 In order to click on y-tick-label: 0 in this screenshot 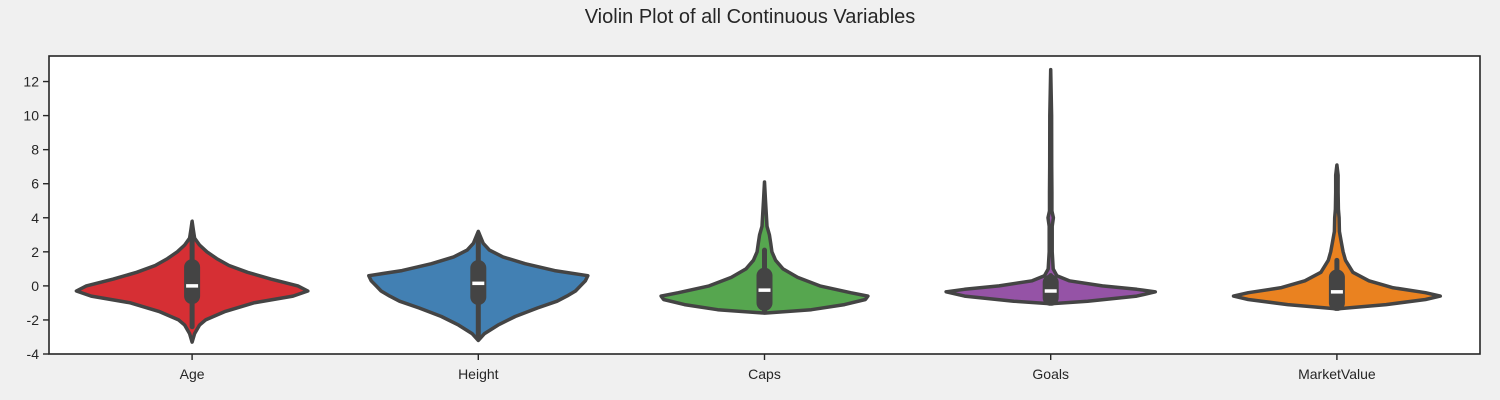, I will do `click(35, 286)`.